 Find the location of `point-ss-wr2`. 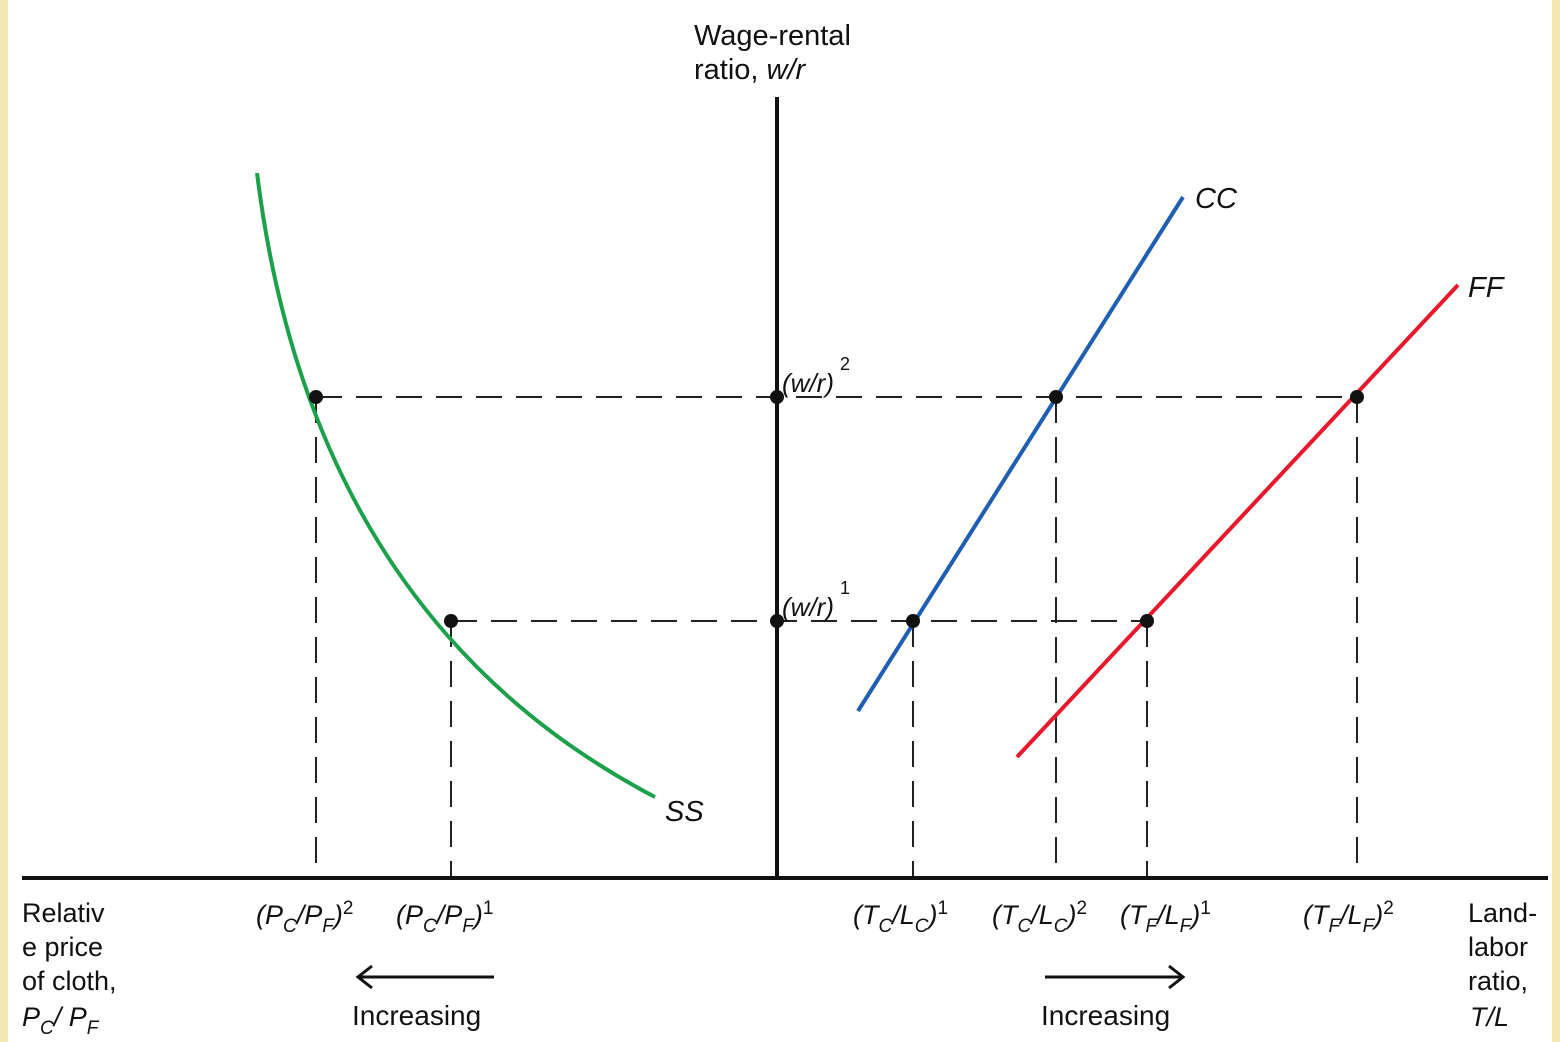

point-ss-wr2 is located at coordinates (316, 397).